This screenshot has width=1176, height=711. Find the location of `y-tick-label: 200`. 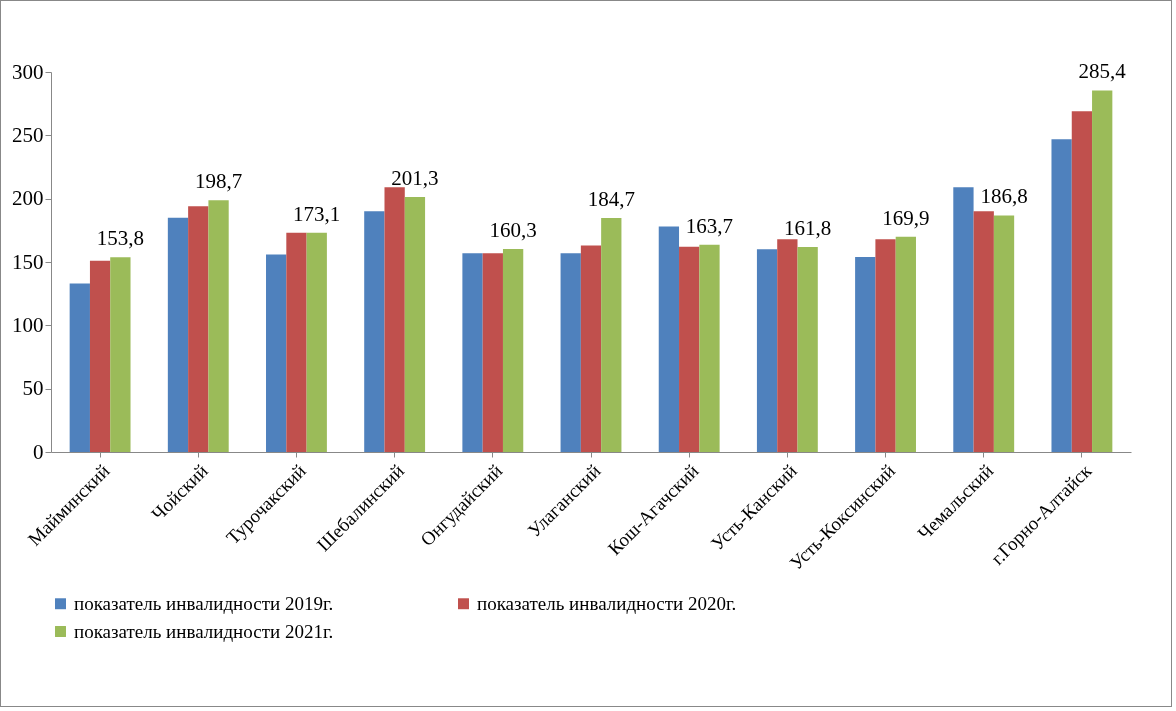

y-tick-label: 200 is located at coordinates (28, 198).